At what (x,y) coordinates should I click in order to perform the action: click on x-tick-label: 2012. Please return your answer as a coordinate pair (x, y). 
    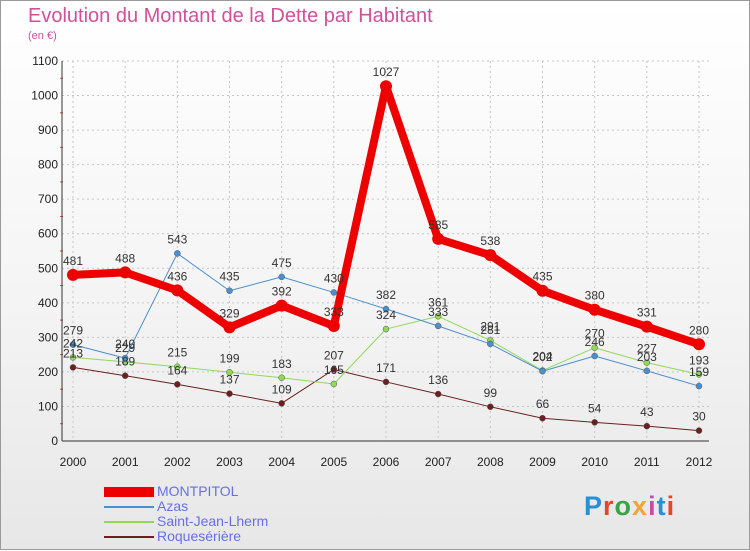
    Looking at the image, I should click on (699, 462).